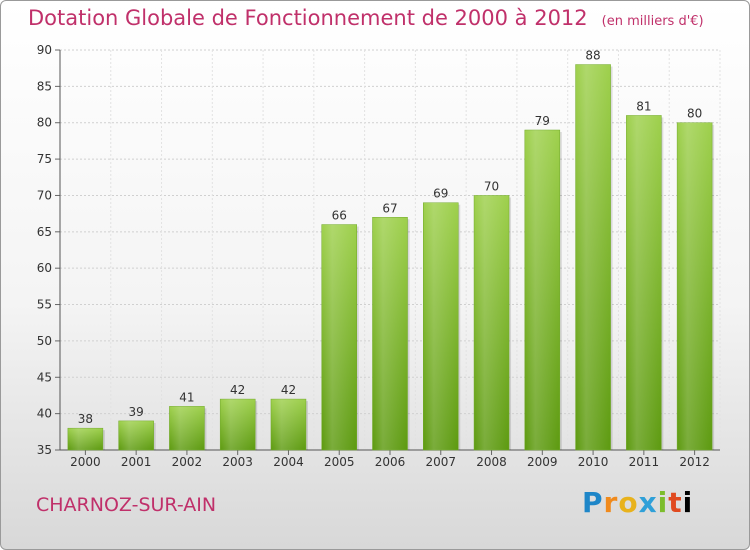 This screenshot has width=750, height=550. I want to click on data-label: 80, so click(694, 114).